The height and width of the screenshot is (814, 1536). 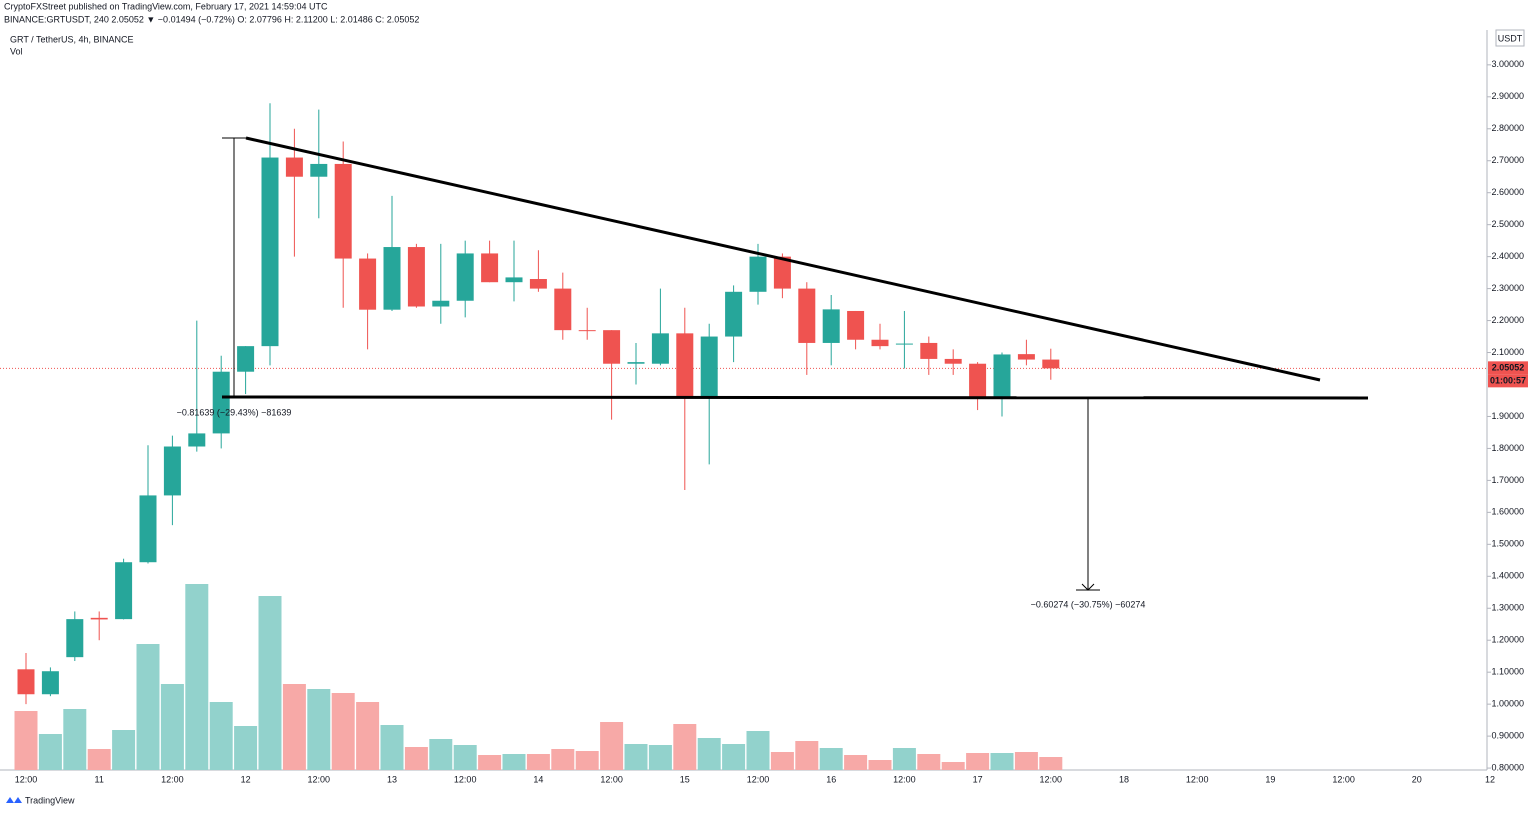 I want to click on x-tick-label: 18, so click(x=1124, y=779).